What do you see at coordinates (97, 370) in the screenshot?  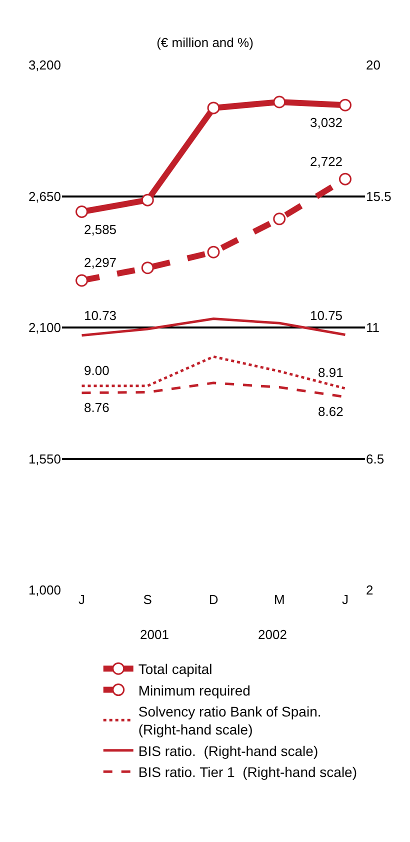 I see `data-label: 9.00` at bounding box center [97, 370].